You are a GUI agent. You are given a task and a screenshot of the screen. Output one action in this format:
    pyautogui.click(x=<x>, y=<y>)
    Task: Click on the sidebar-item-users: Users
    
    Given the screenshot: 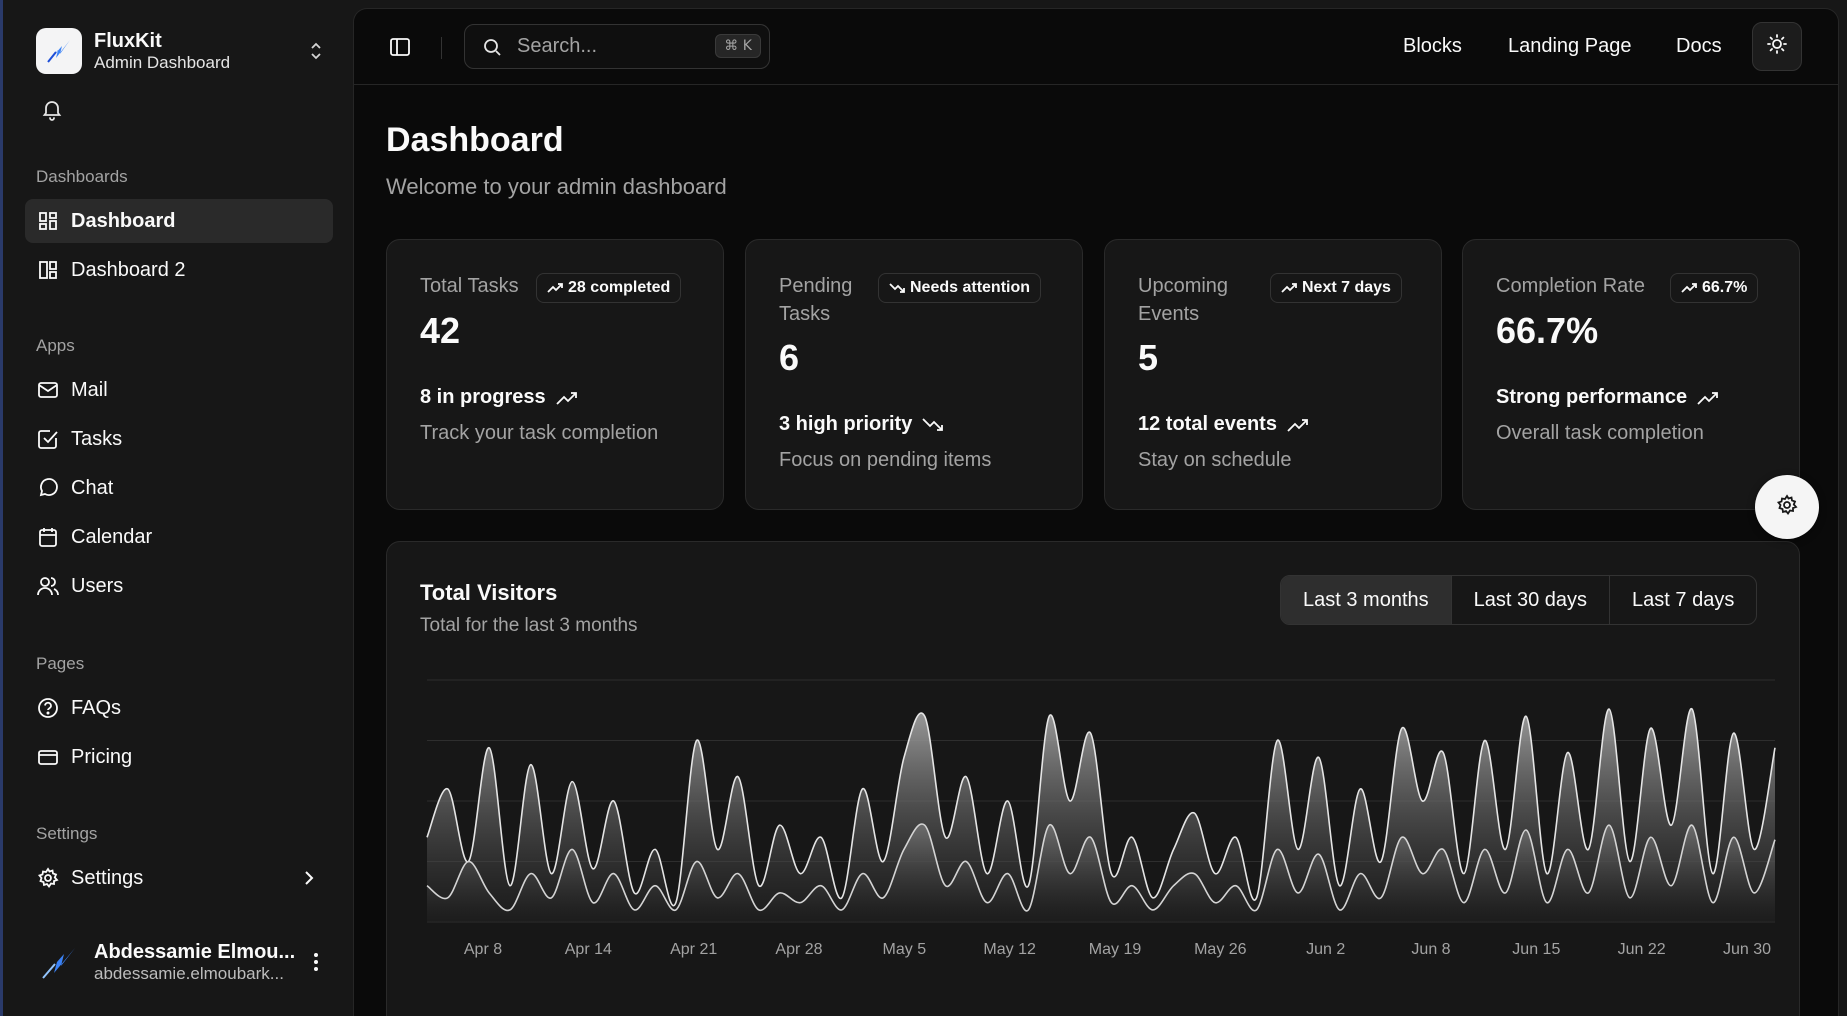 What is the action you would take?
    pyautogui.click(x=179, y=586)
    